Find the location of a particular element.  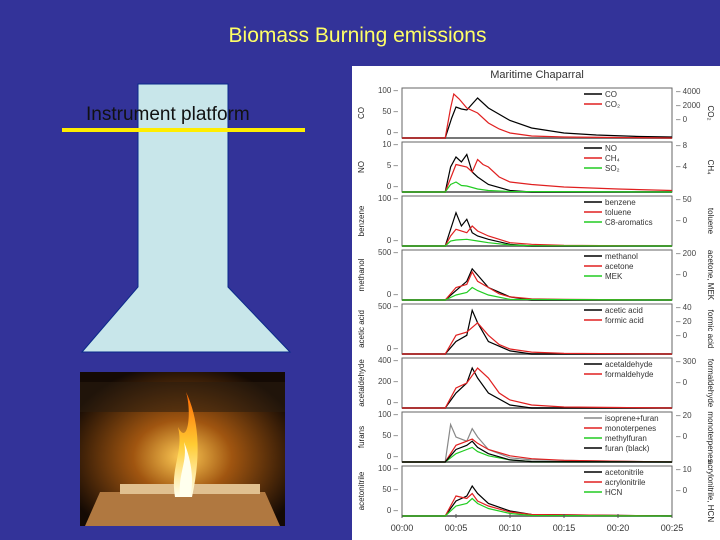

legend-label: SO₂ is located at coordinates (612, 168).